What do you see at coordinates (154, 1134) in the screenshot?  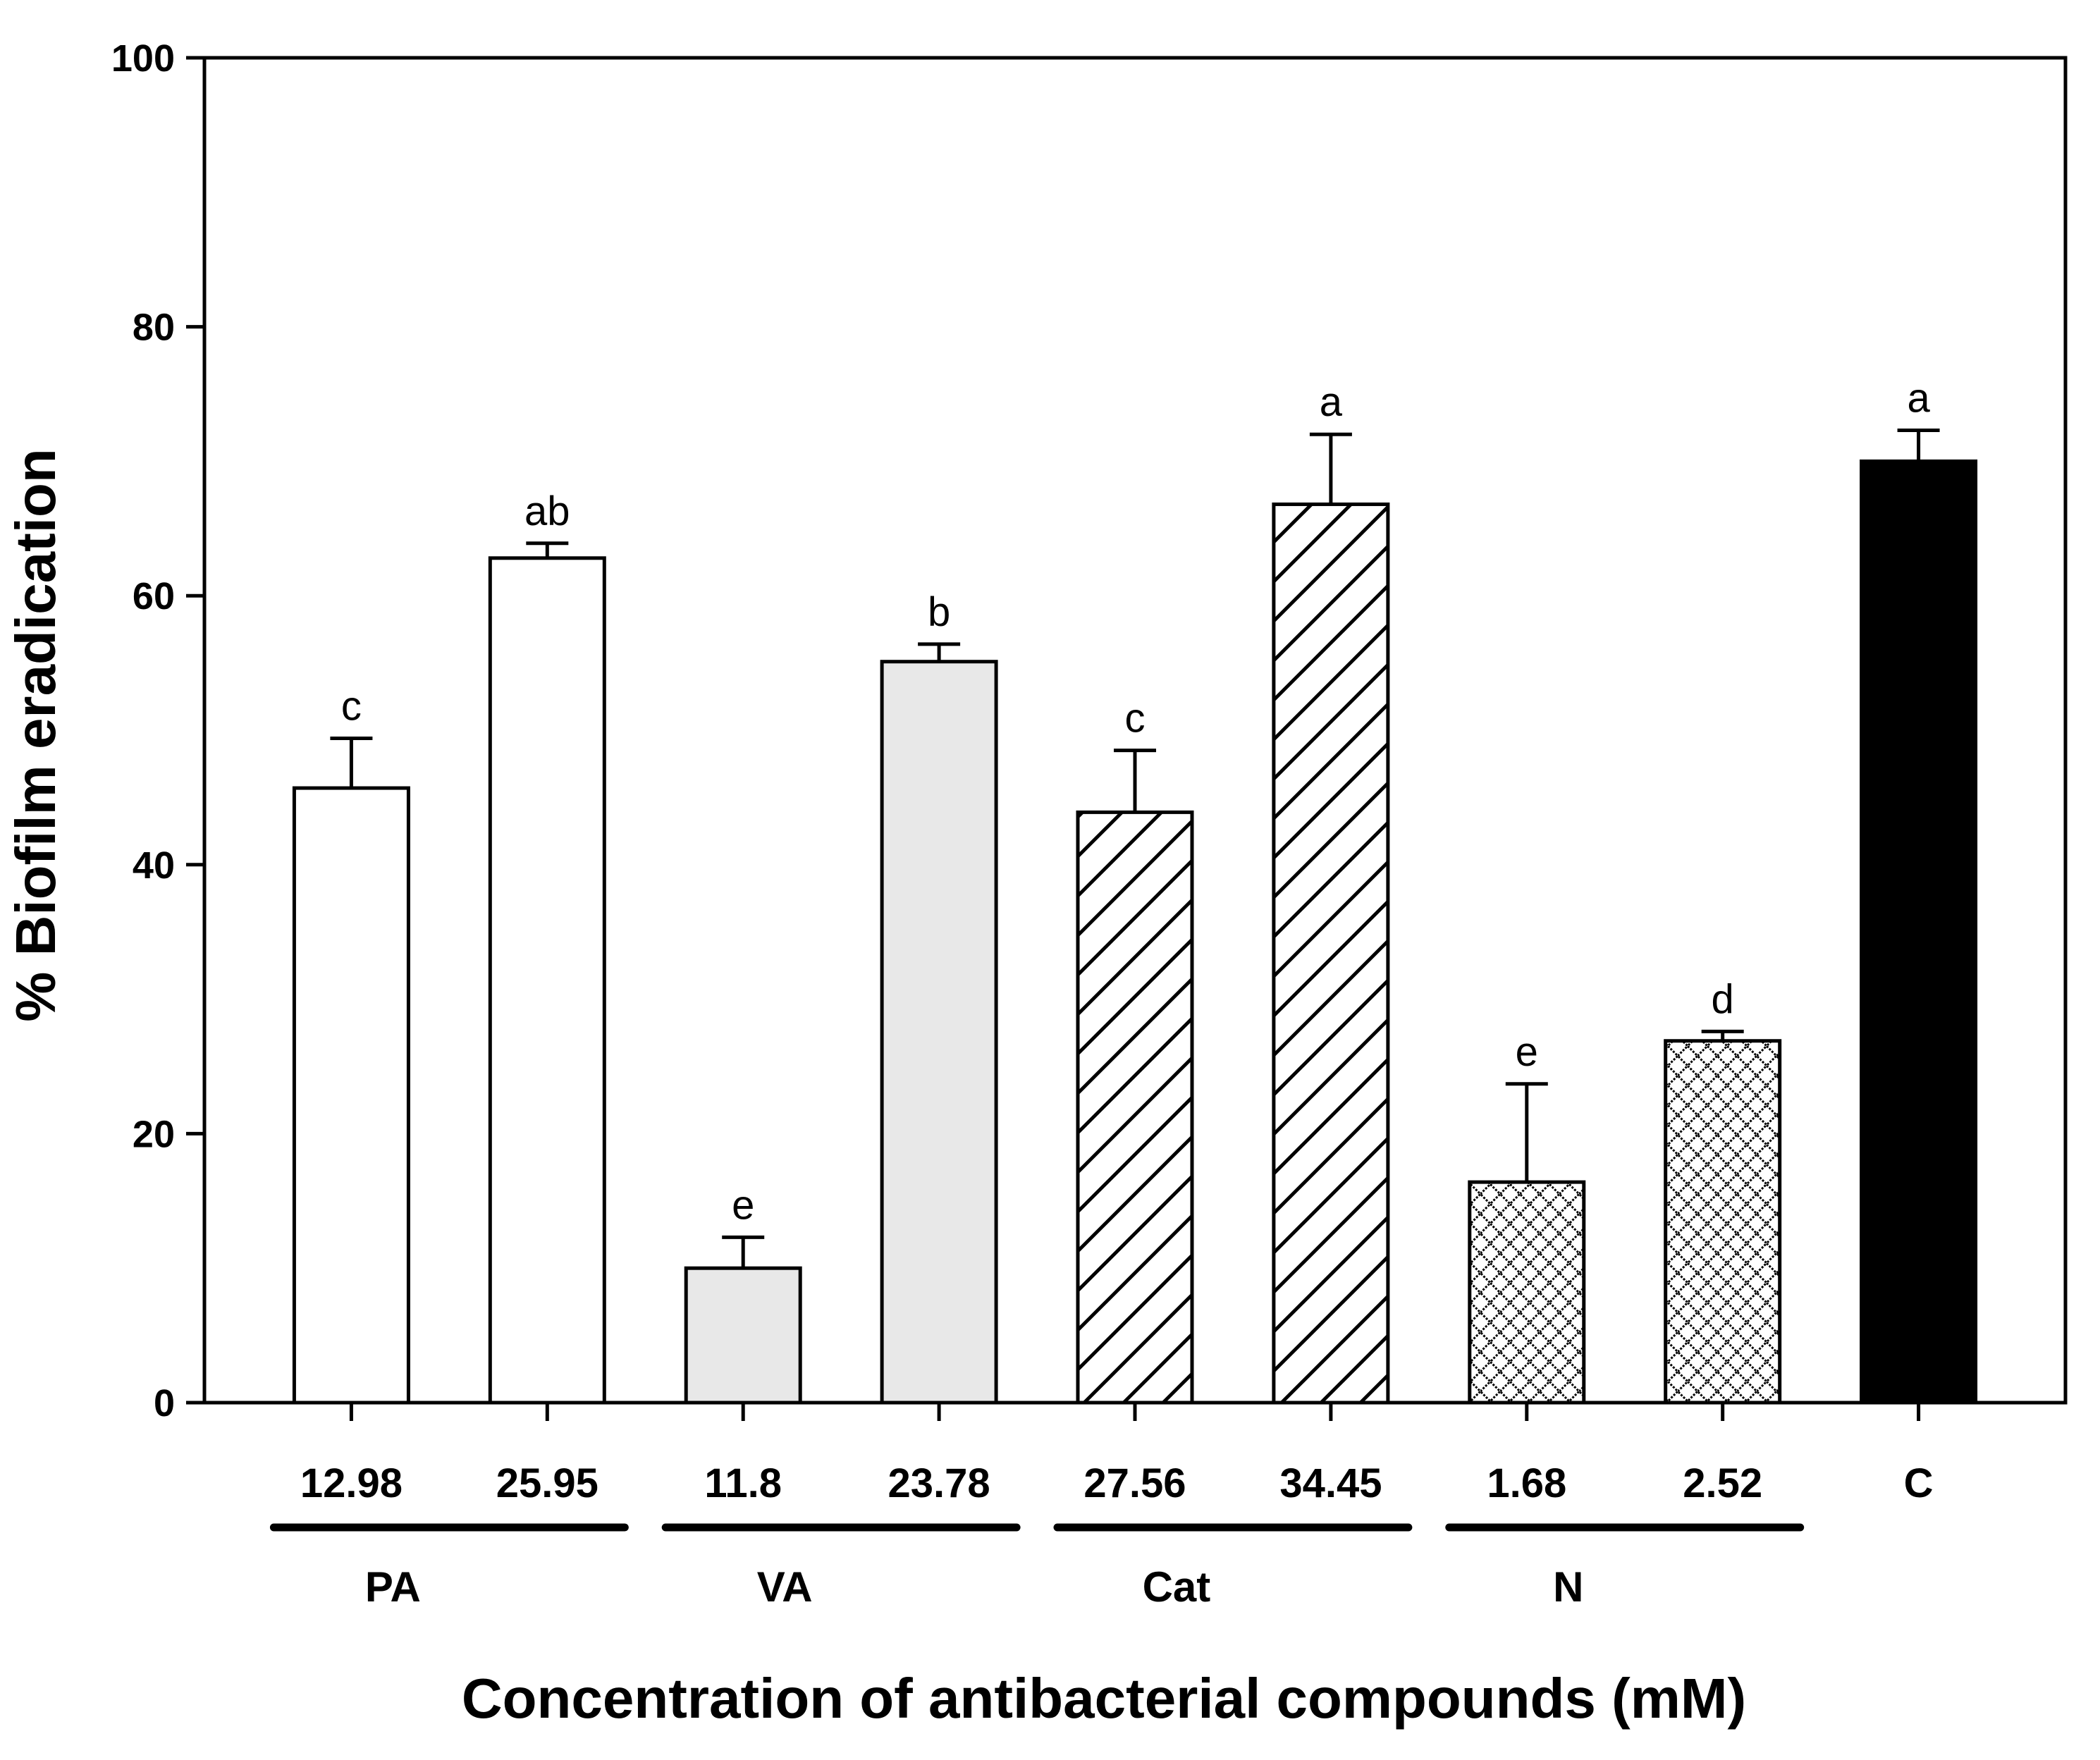 I see `y-tick-label: 20` at bounding box center [154, 1134].